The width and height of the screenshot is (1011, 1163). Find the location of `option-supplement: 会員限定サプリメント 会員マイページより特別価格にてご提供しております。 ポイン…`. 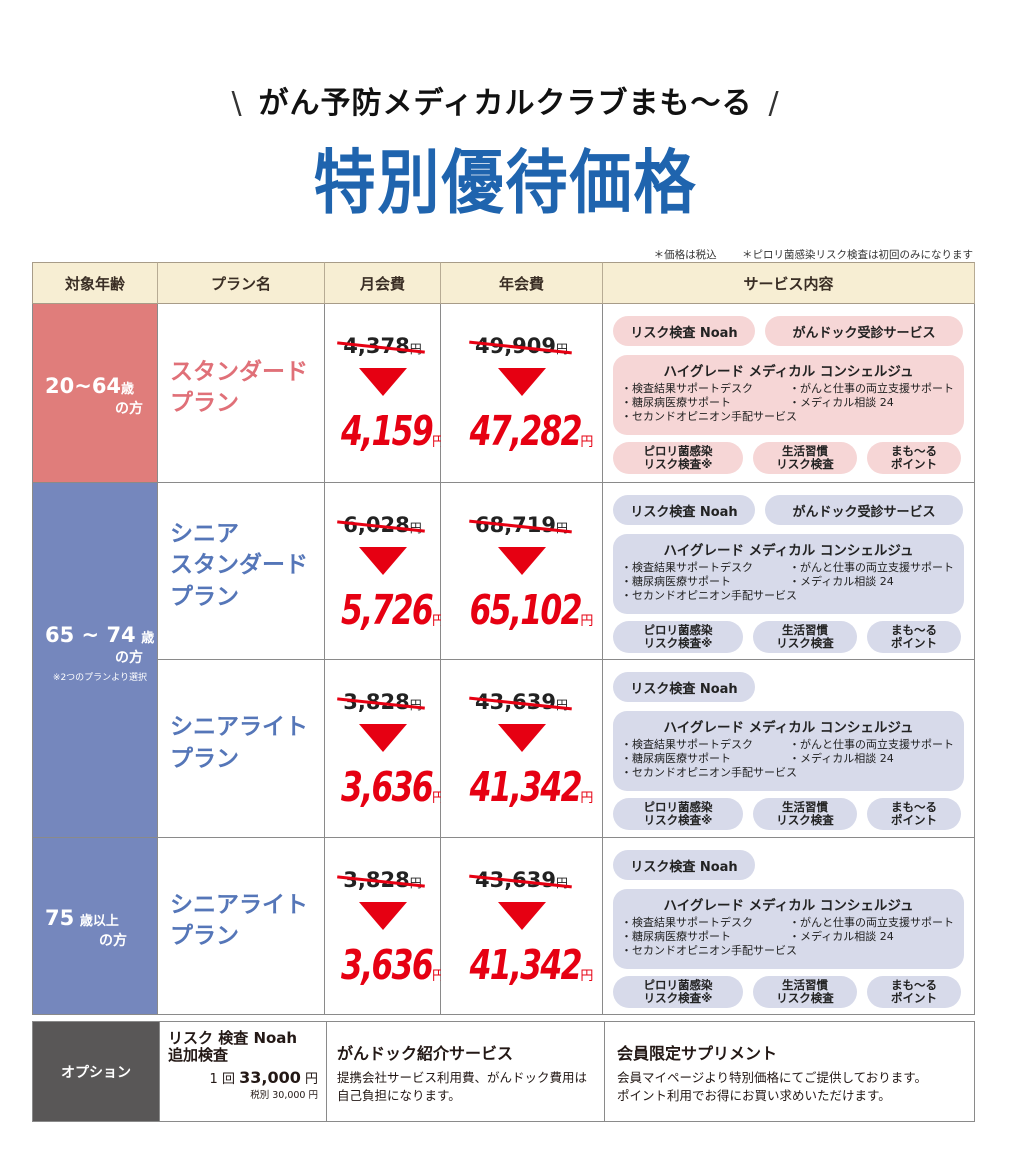

option-supplement: 会員限定サプリメント 会員マイページより特別価格にてご提供しております。 ポイン… is located at coordinates (790, 1071).